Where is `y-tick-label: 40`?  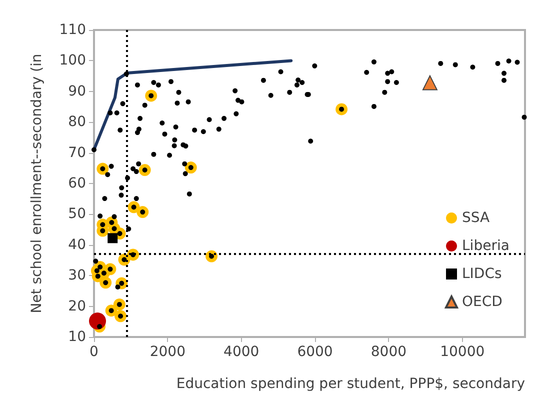 y-tick-label: 40 is located at coordinates (77, 244).